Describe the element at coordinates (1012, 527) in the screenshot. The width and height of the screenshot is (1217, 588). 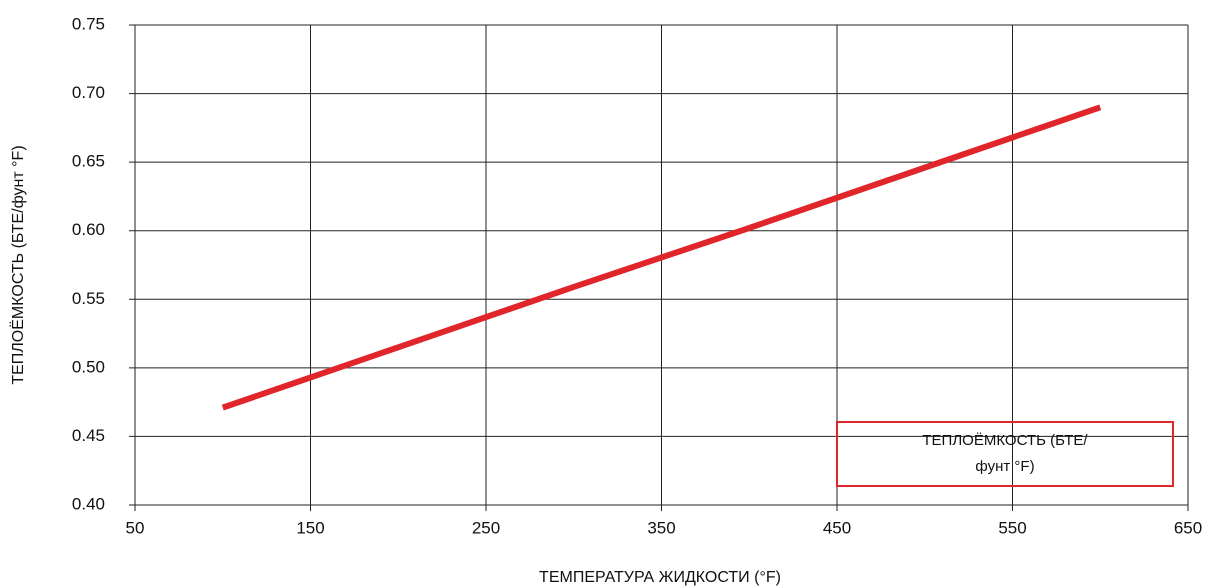
I see `x-tick-label: 550` at that location.